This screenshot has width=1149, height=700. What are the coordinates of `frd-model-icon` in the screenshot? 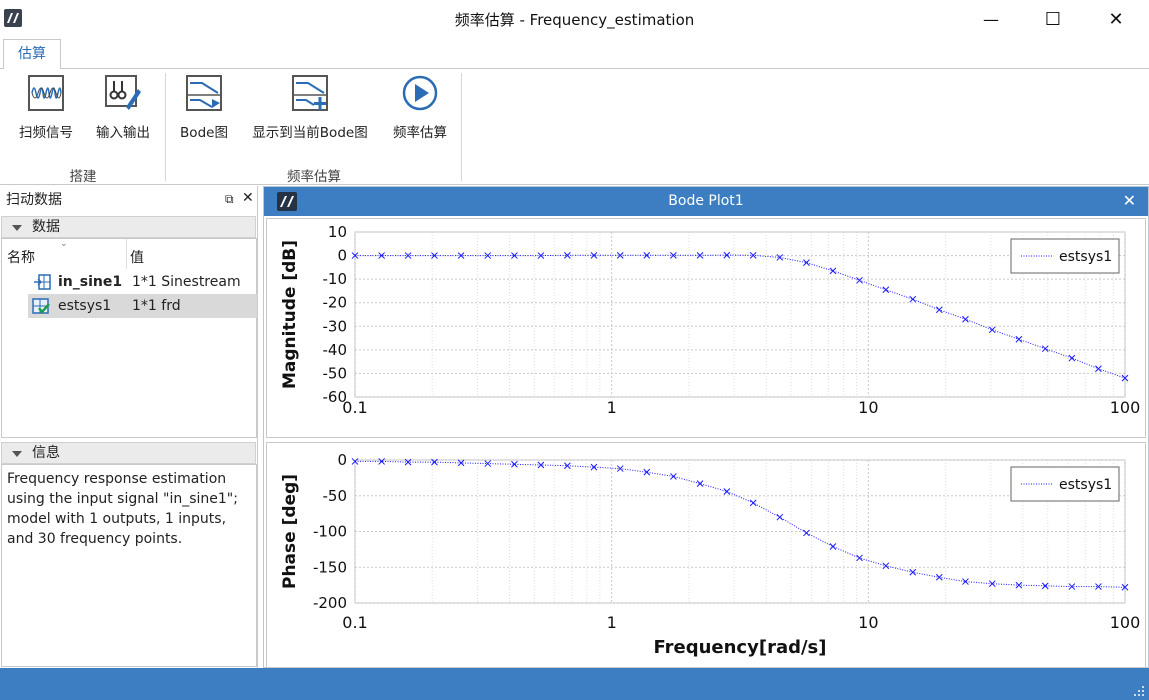 It's located at (41, 306).